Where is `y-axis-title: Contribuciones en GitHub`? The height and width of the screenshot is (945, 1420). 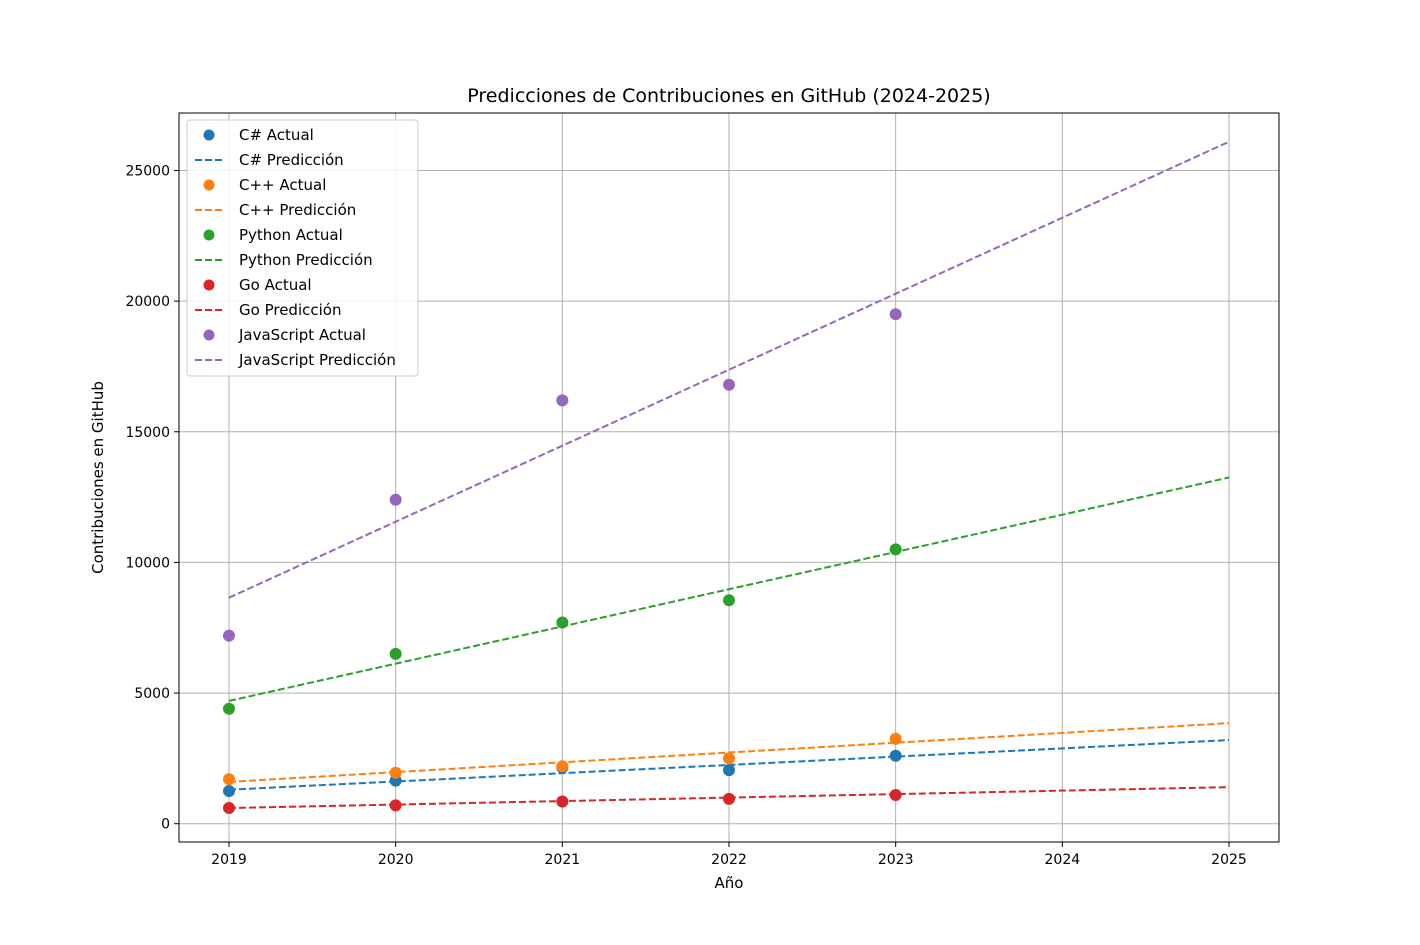 y-axis-title: Contribuciones en GitHub is located at coordinates (98, 477).